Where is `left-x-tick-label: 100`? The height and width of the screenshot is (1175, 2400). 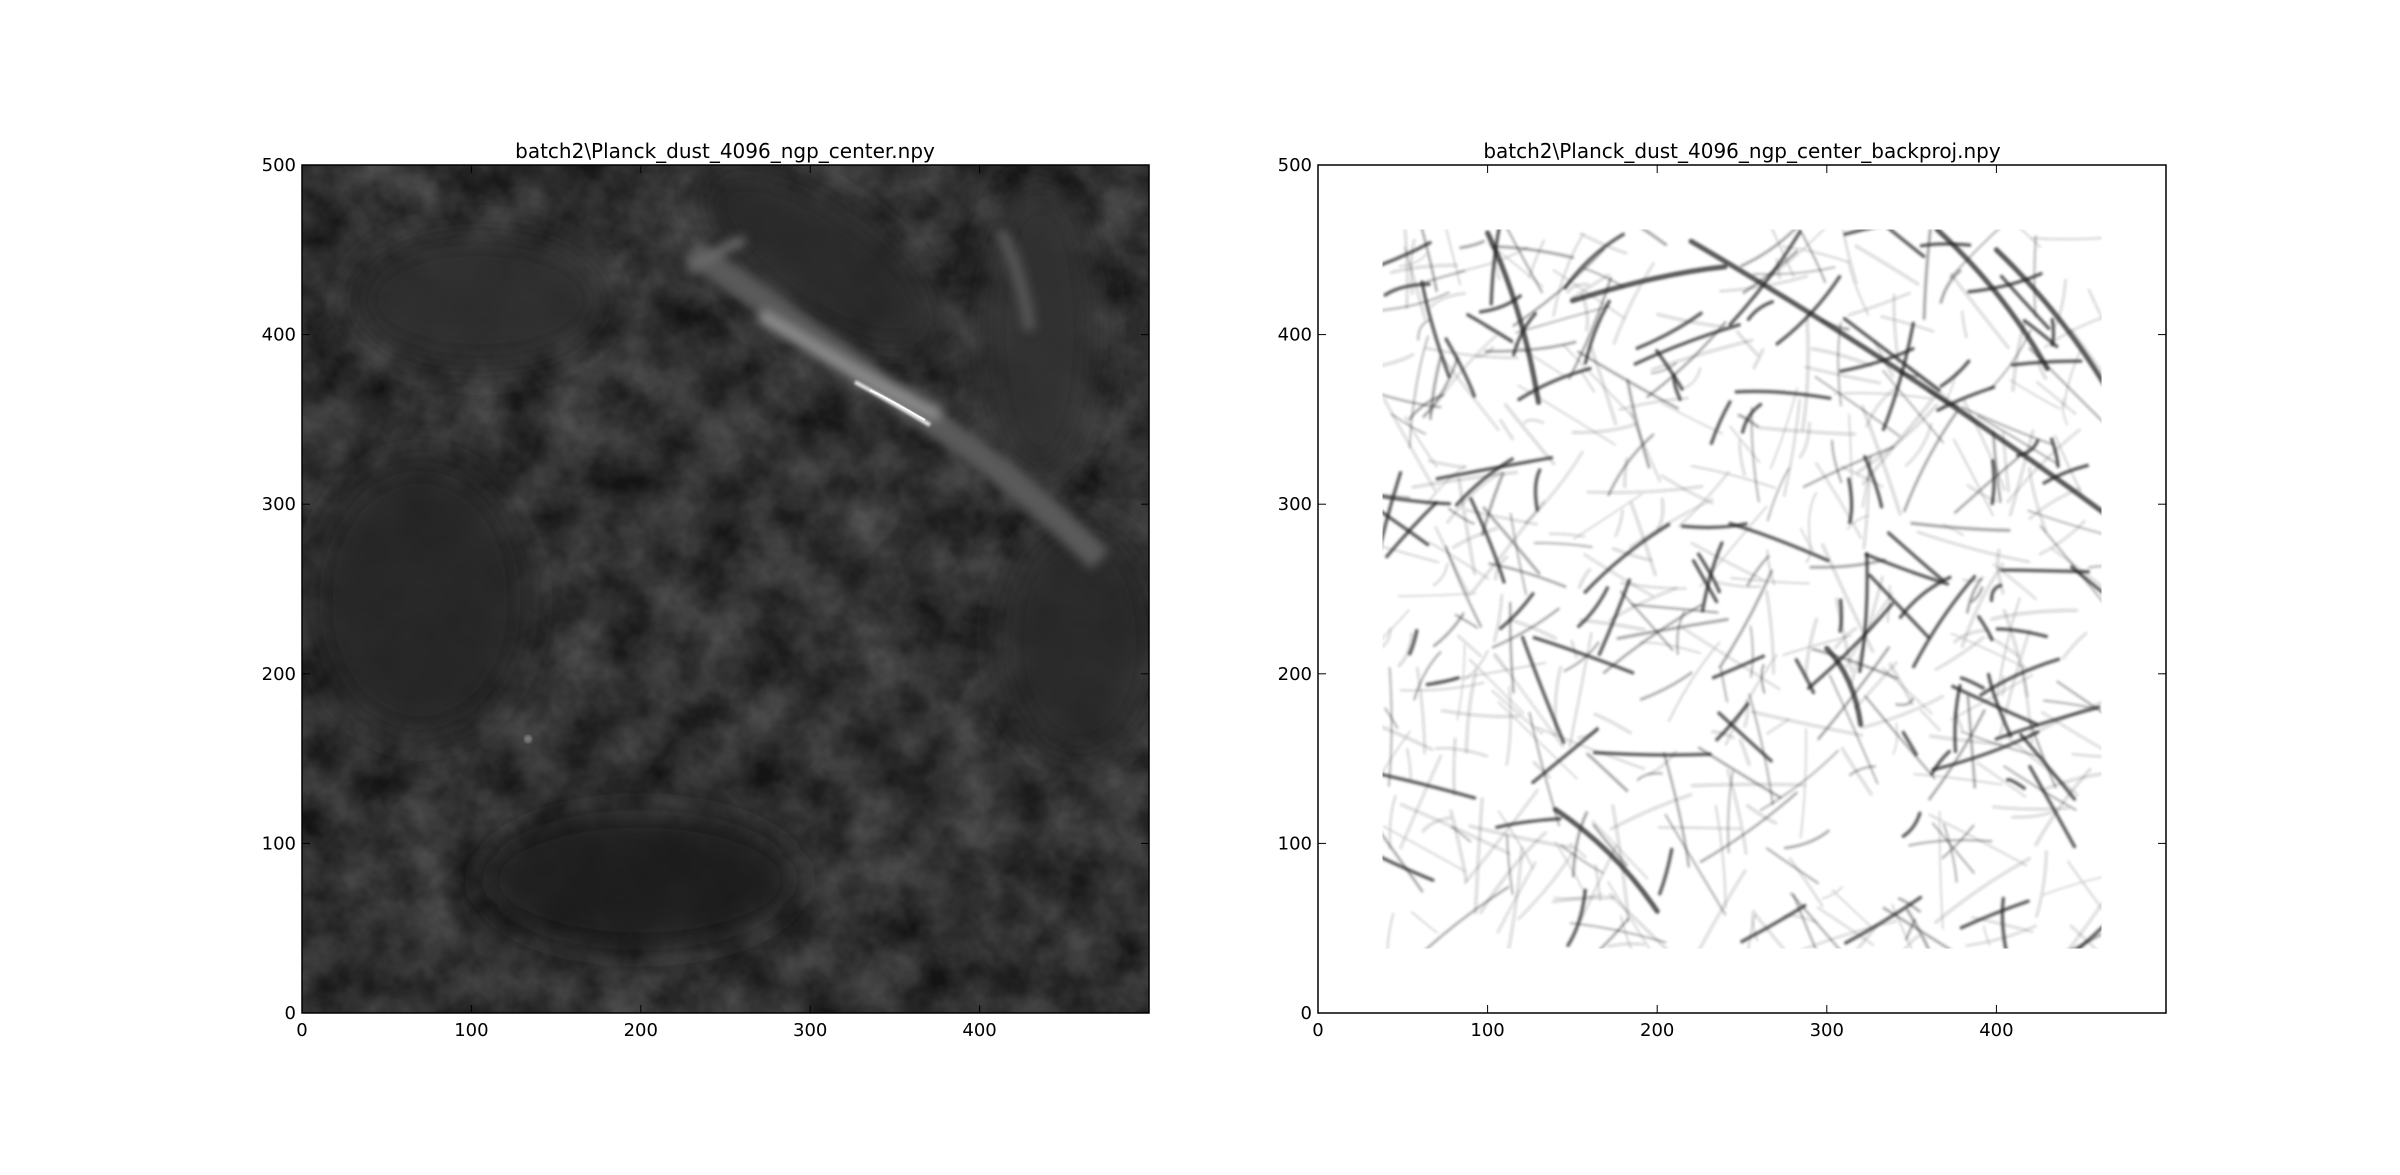
left-x-tick-label: 100 is located at coordinates (471, 1030).